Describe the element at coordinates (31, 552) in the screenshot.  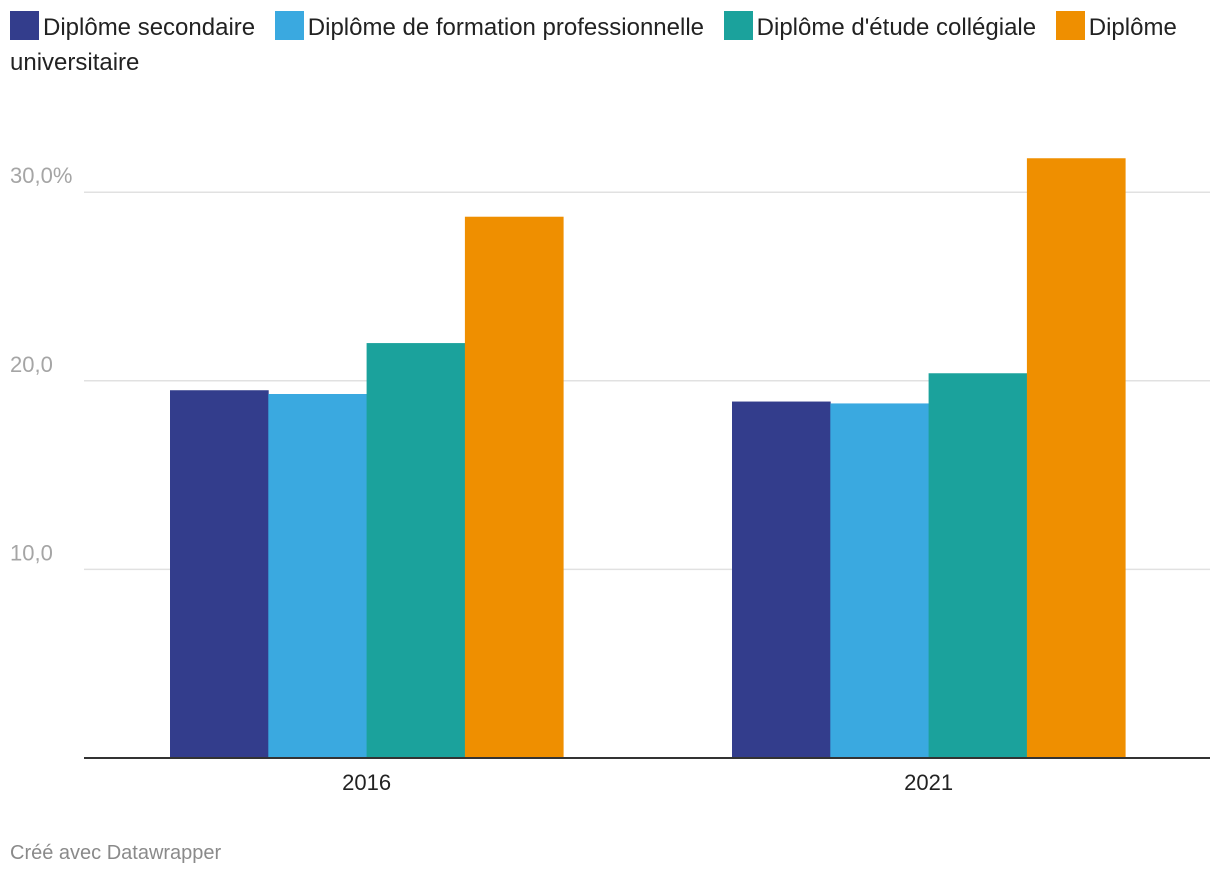
I see `y-tick-label: 10,0` at that location.